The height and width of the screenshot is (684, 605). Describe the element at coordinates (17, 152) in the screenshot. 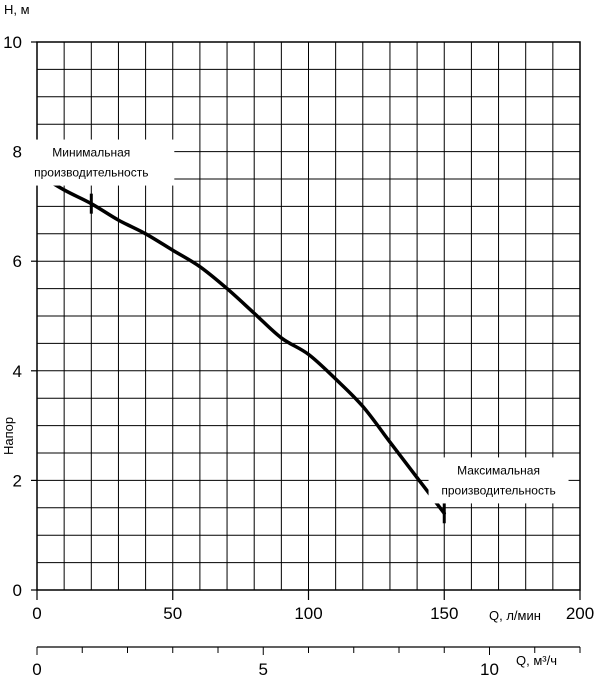

I see `y-tick-label: 8` at that location.